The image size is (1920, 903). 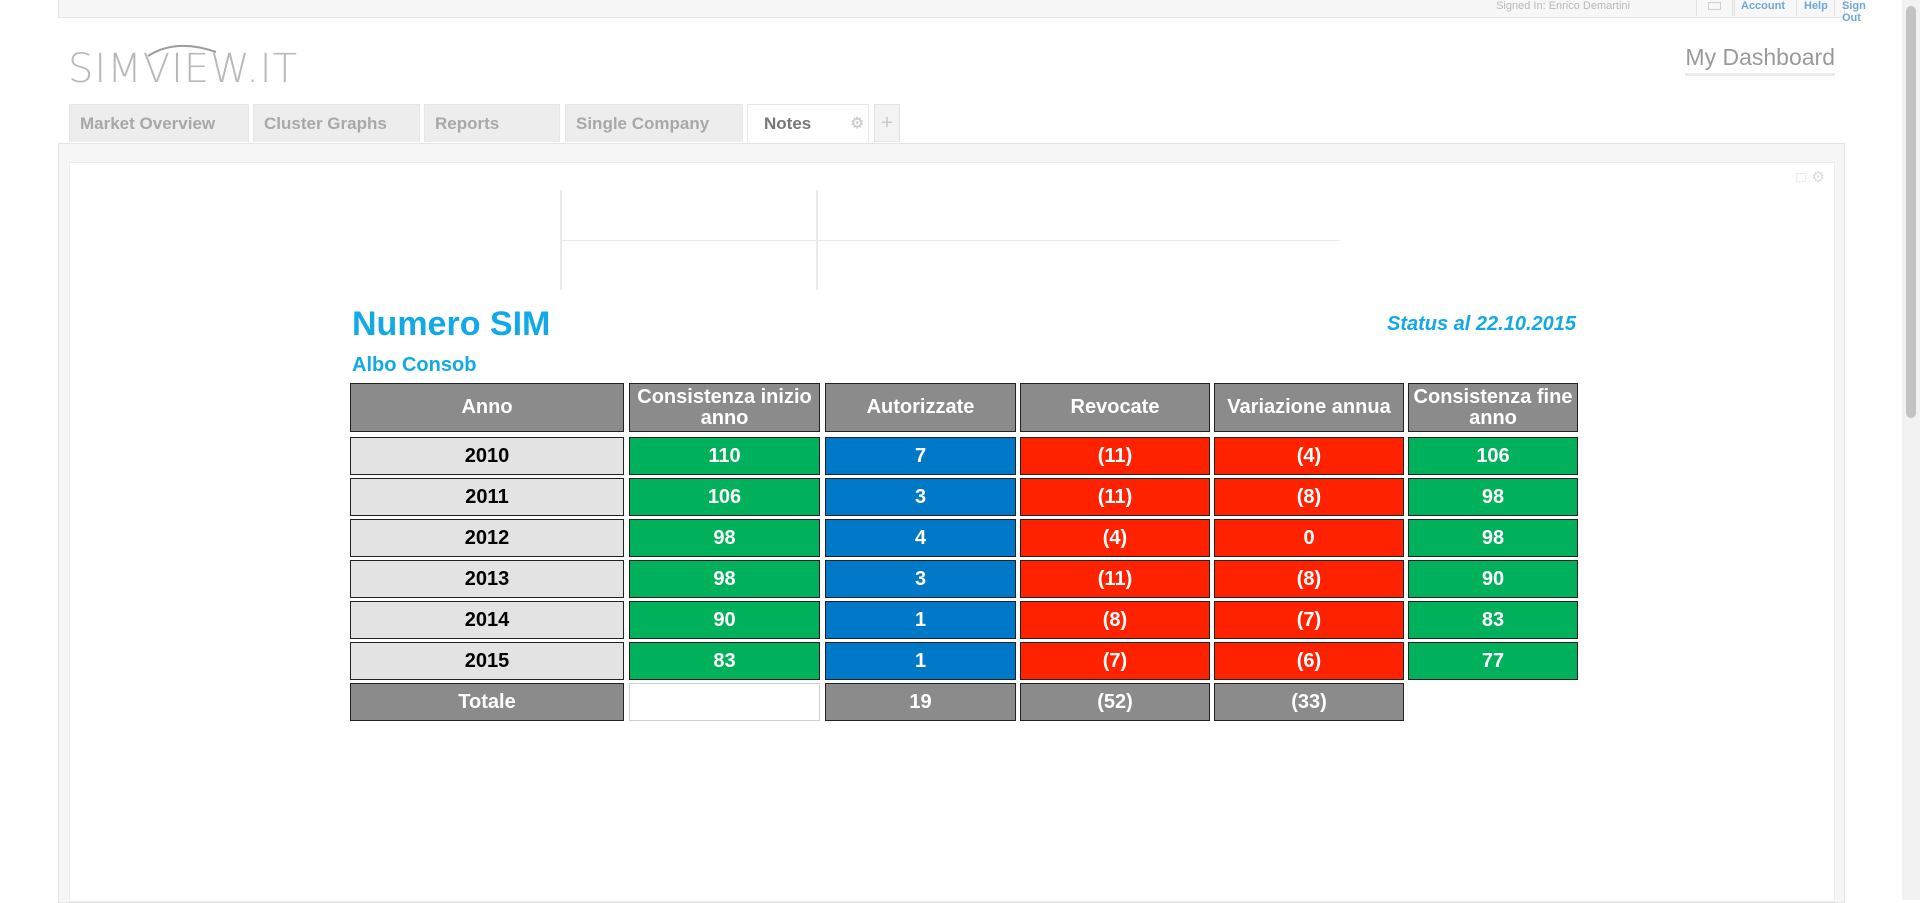 What do you see at coordinates (487, 538) in the screenshot?
I see `table-cell-anno: 2012` at bounding box center [487, 538].